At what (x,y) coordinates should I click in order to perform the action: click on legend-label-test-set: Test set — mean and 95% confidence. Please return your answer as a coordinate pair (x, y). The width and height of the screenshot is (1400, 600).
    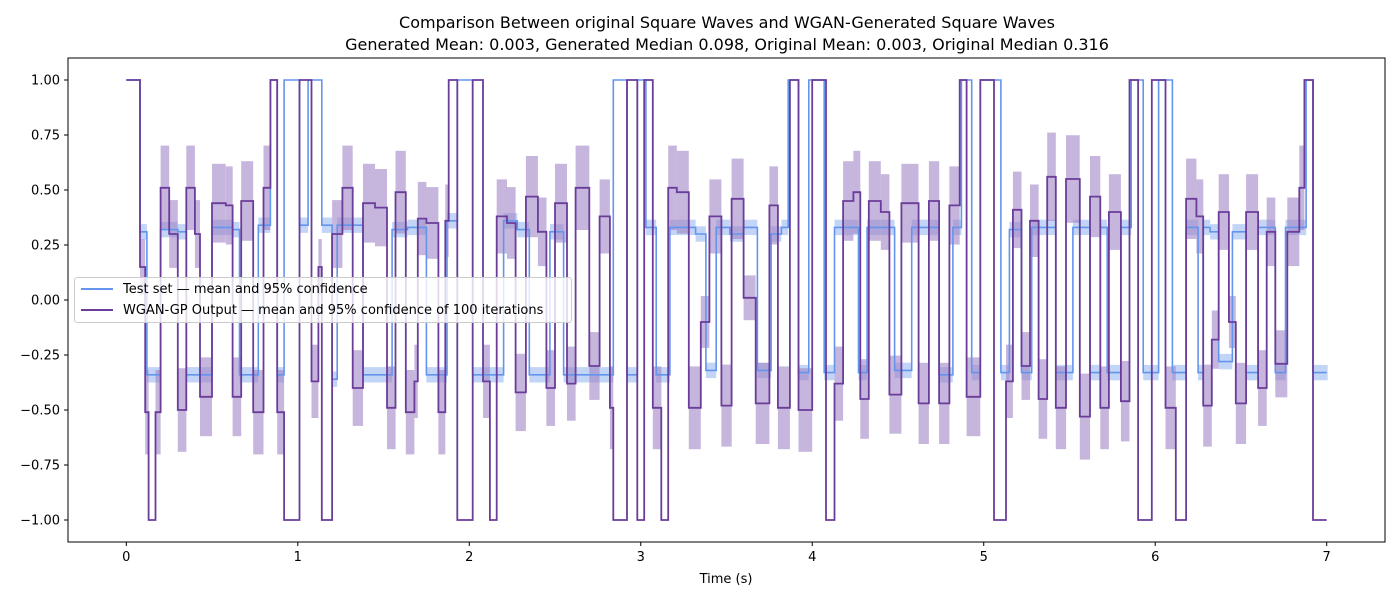
    Looking at the image, I should click on (245, 289).